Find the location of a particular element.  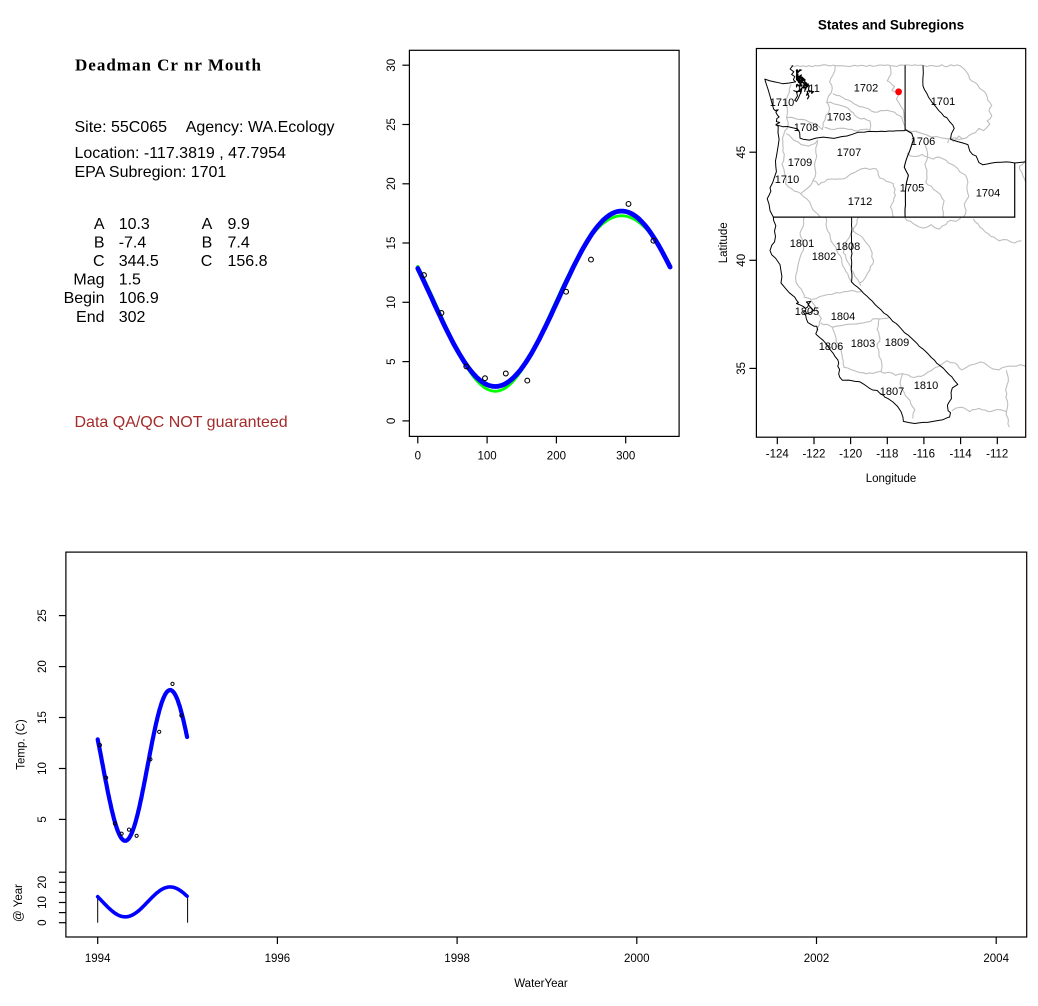

svg-text: 1808 is located at coordinates (848, 247).